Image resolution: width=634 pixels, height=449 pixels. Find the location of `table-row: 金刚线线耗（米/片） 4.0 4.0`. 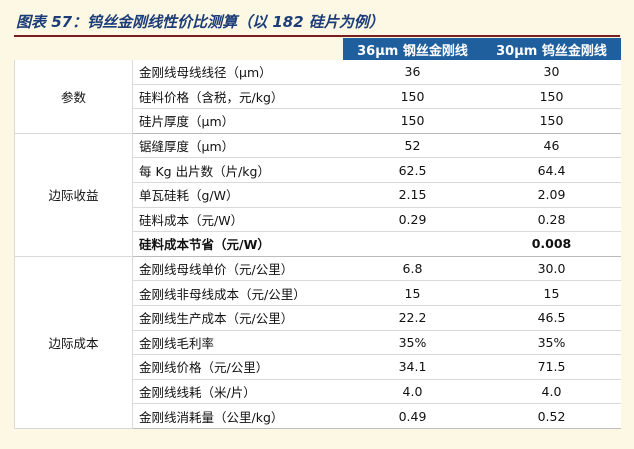

table-row: 金刚线线耗（米/片） 4.0 4.0 is located at coordinates (318, 392).